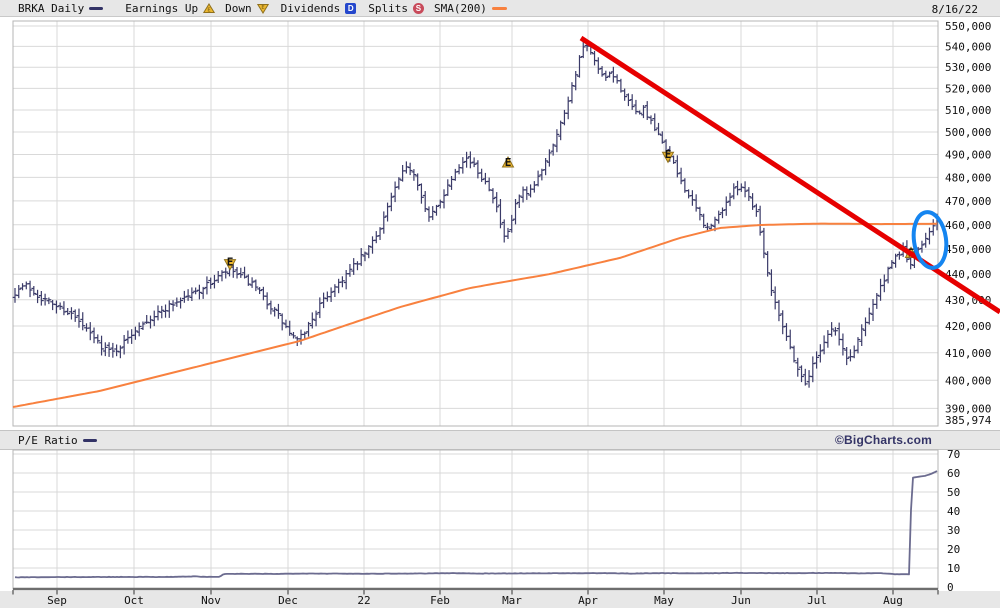  Describe the element at coordinates (96, 8) in the screenshot. I see `price-series-swatch-icon` at that location.